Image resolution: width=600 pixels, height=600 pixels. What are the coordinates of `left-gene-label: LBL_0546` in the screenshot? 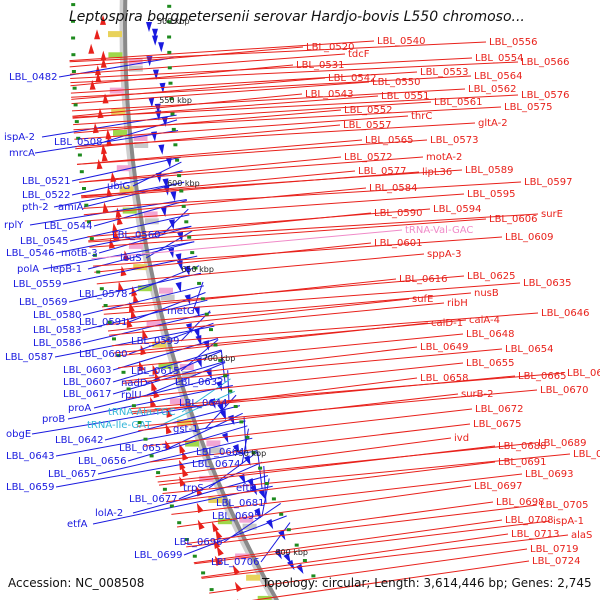 It's located at (30, 253).